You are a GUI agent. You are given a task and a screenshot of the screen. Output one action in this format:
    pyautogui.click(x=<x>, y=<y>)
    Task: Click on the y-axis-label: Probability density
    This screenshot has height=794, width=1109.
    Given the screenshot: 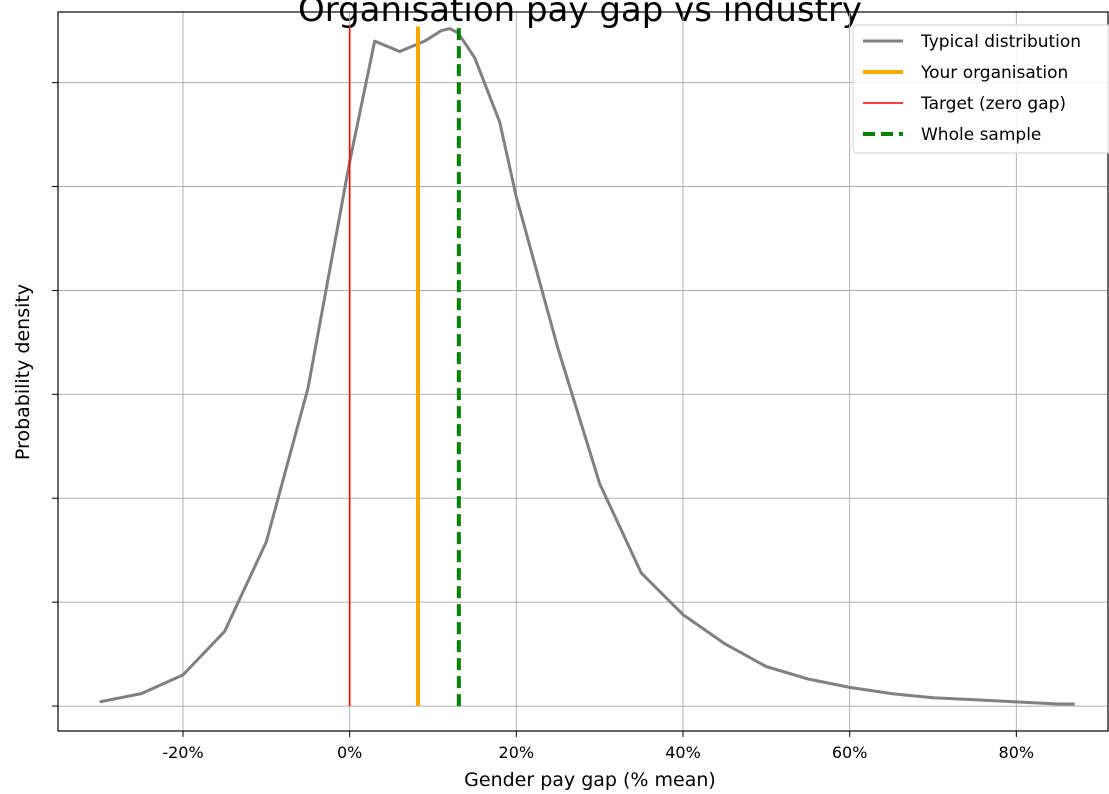 What is the action you would take?
    pyautogui.click(x=23, y=372)
    